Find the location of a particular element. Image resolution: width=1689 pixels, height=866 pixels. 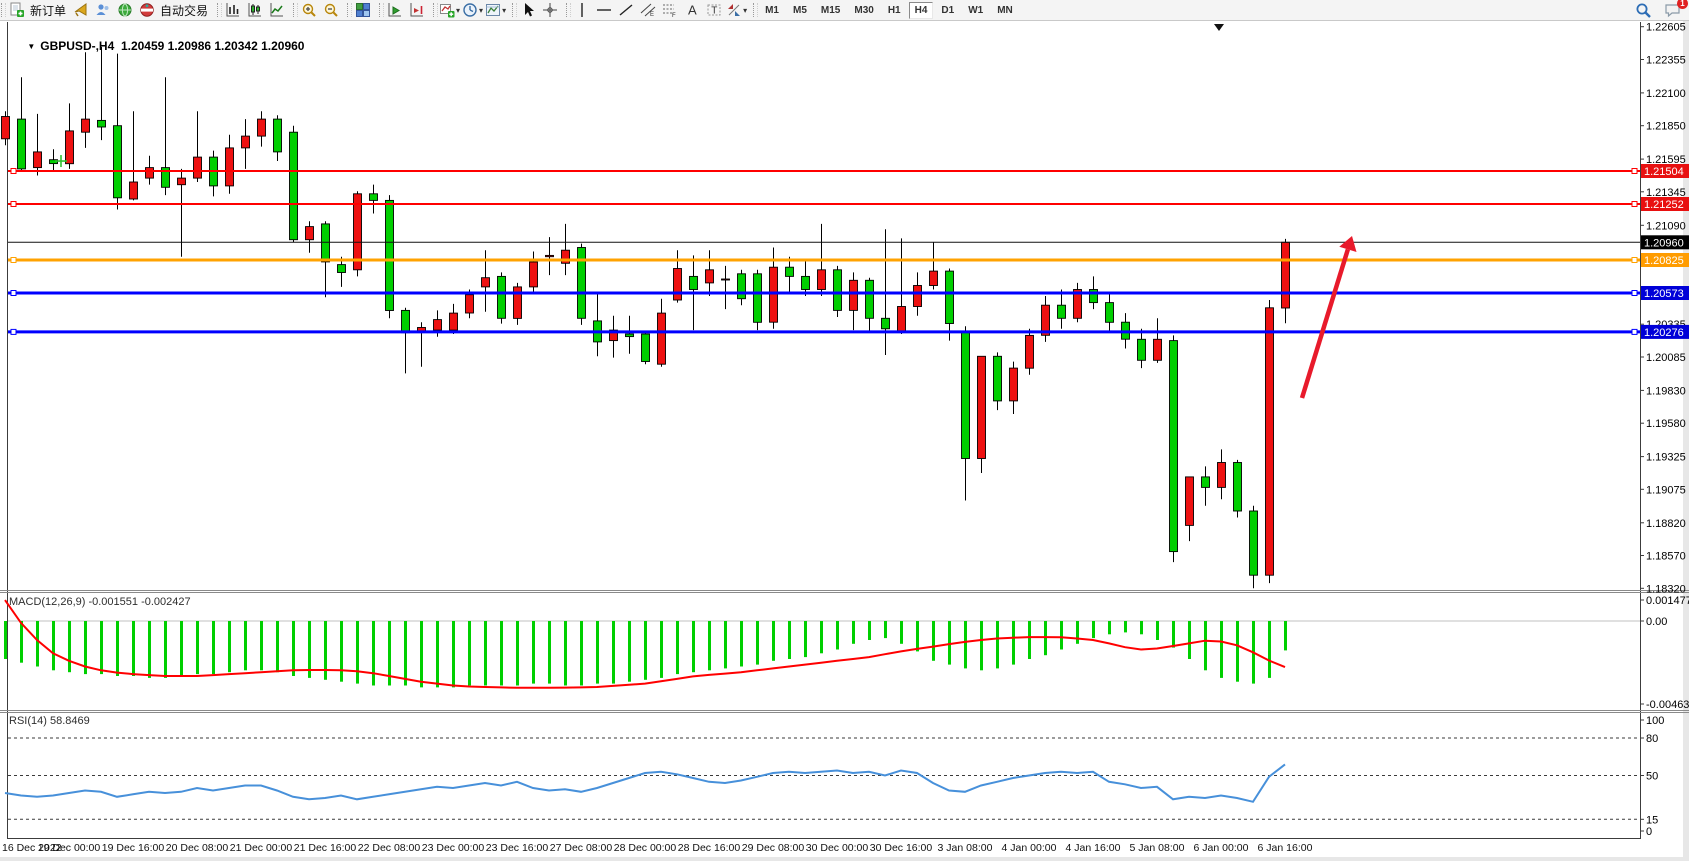

candlestick-chart-icon is located at coordinates (255, 10).